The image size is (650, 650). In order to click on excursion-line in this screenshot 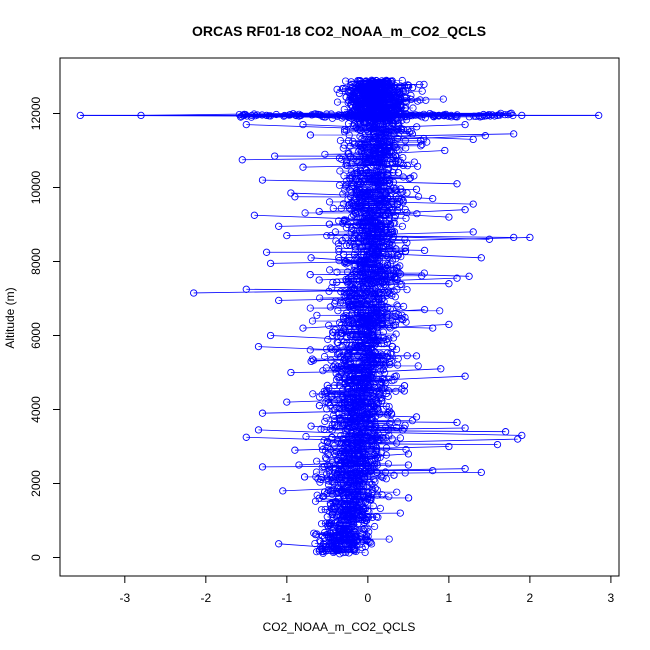, I will do `click(337, 359)`.